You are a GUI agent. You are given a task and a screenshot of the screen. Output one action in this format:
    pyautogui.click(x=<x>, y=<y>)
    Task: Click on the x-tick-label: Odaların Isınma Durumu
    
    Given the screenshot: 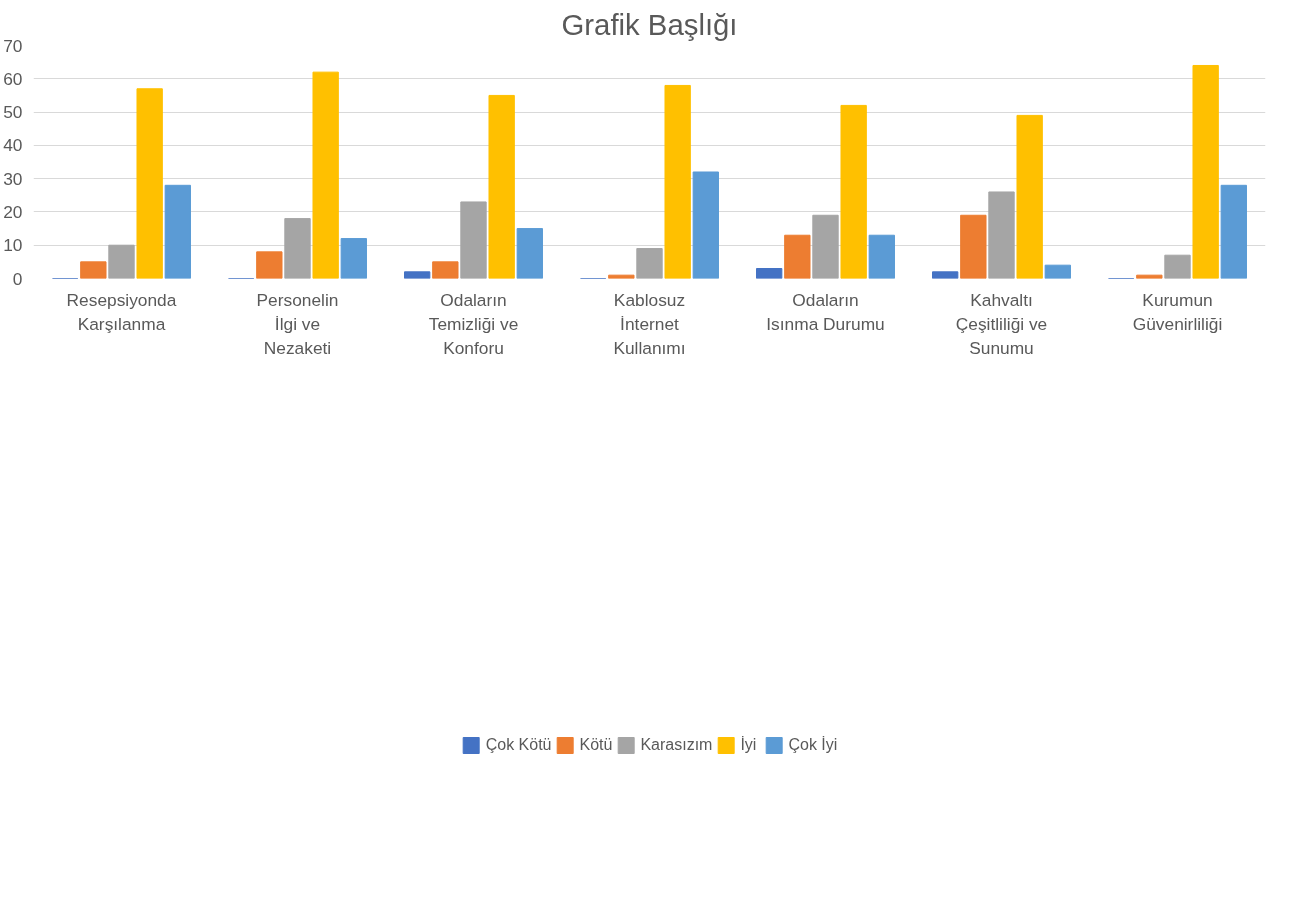 What is the action you would take?
    pyautogui.click(x=825, y=311)
    